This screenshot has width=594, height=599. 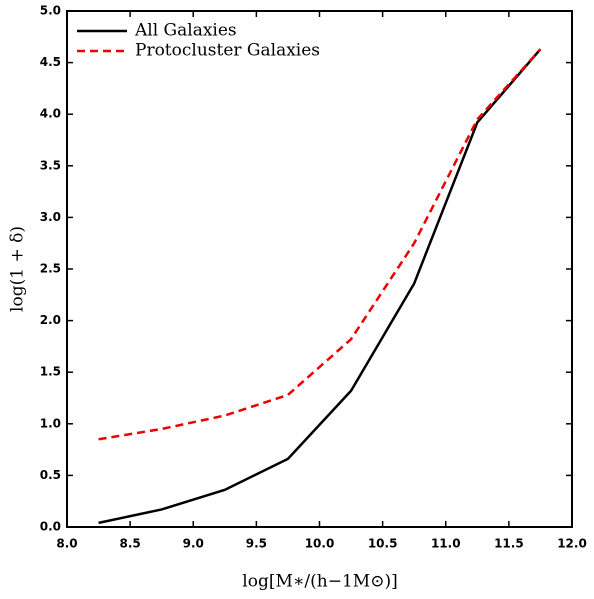 I want to click on y-tick-label: 2.0, so click(x=50, y=320).